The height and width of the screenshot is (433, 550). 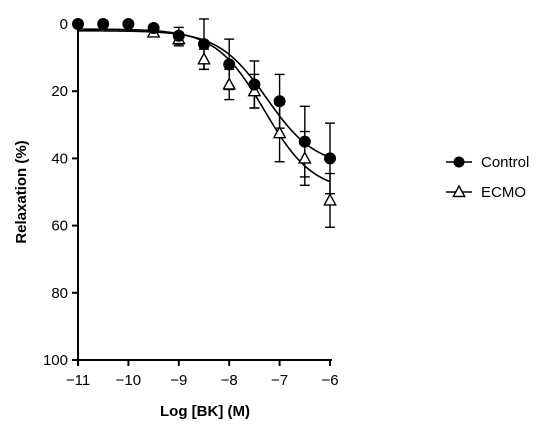 What do you see at coordinates (254, 123) in the screenshot?
I see `error-bars` at bounding box center [254, 123].